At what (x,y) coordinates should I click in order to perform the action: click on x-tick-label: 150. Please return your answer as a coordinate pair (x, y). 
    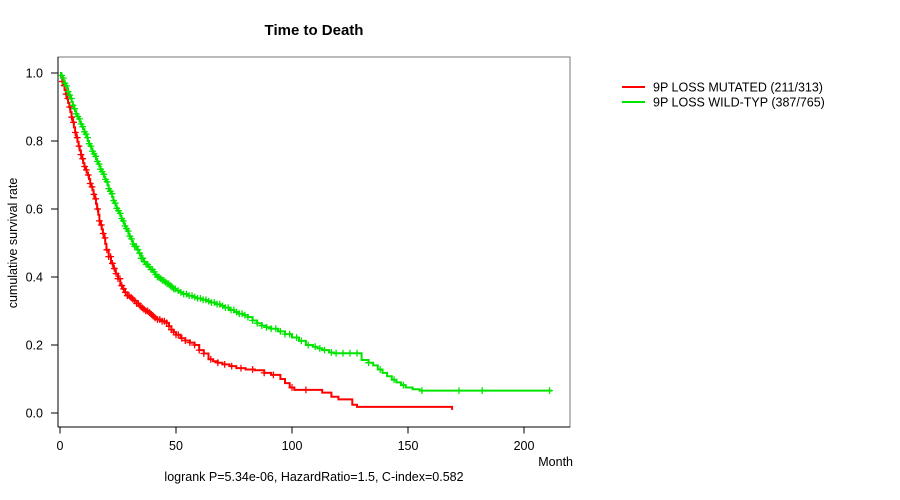
    Looking at the image, I should click on (408, 446).